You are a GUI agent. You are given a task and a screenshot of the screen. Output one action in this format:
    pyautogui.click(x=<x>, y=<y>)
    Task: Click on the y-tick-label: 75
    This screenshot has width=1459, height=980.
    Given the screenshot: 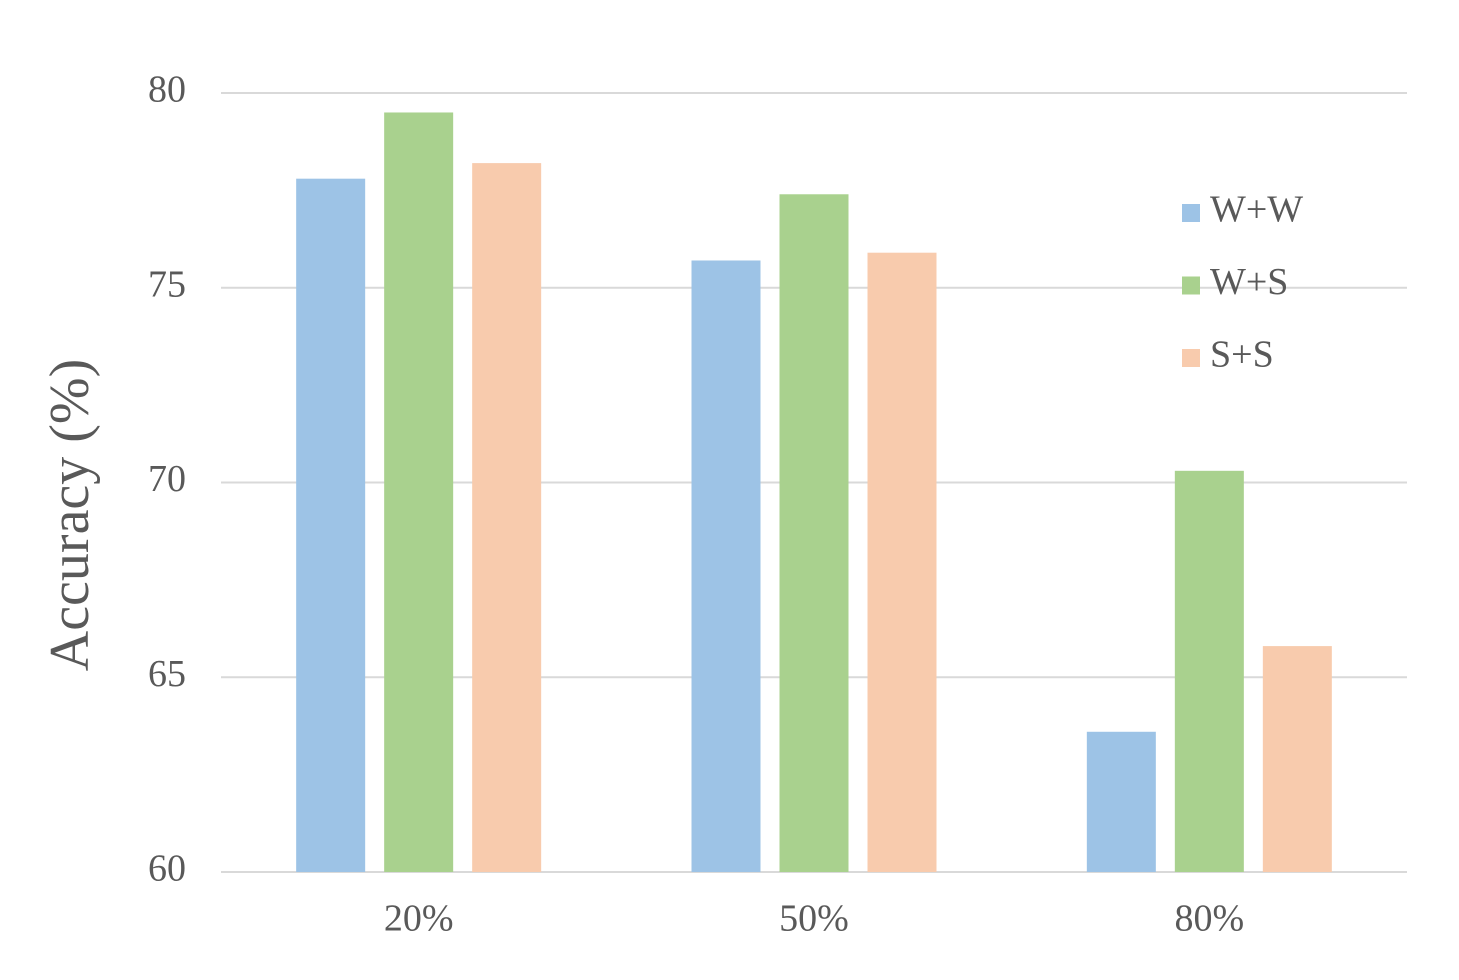 What is the action you would take?
    pyautogui.click(x=167, y=284)
    